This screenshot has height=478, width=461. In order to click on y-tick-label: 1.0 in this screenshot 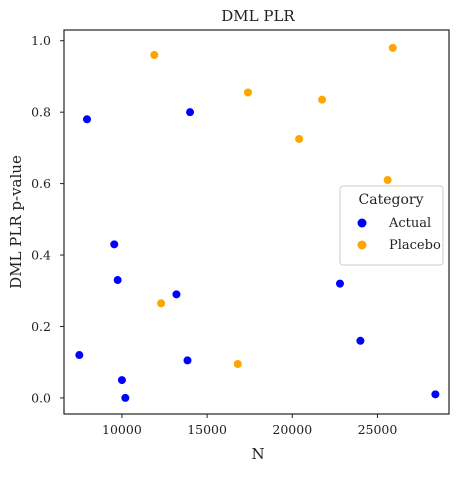, I will do `click(41, 40)`.